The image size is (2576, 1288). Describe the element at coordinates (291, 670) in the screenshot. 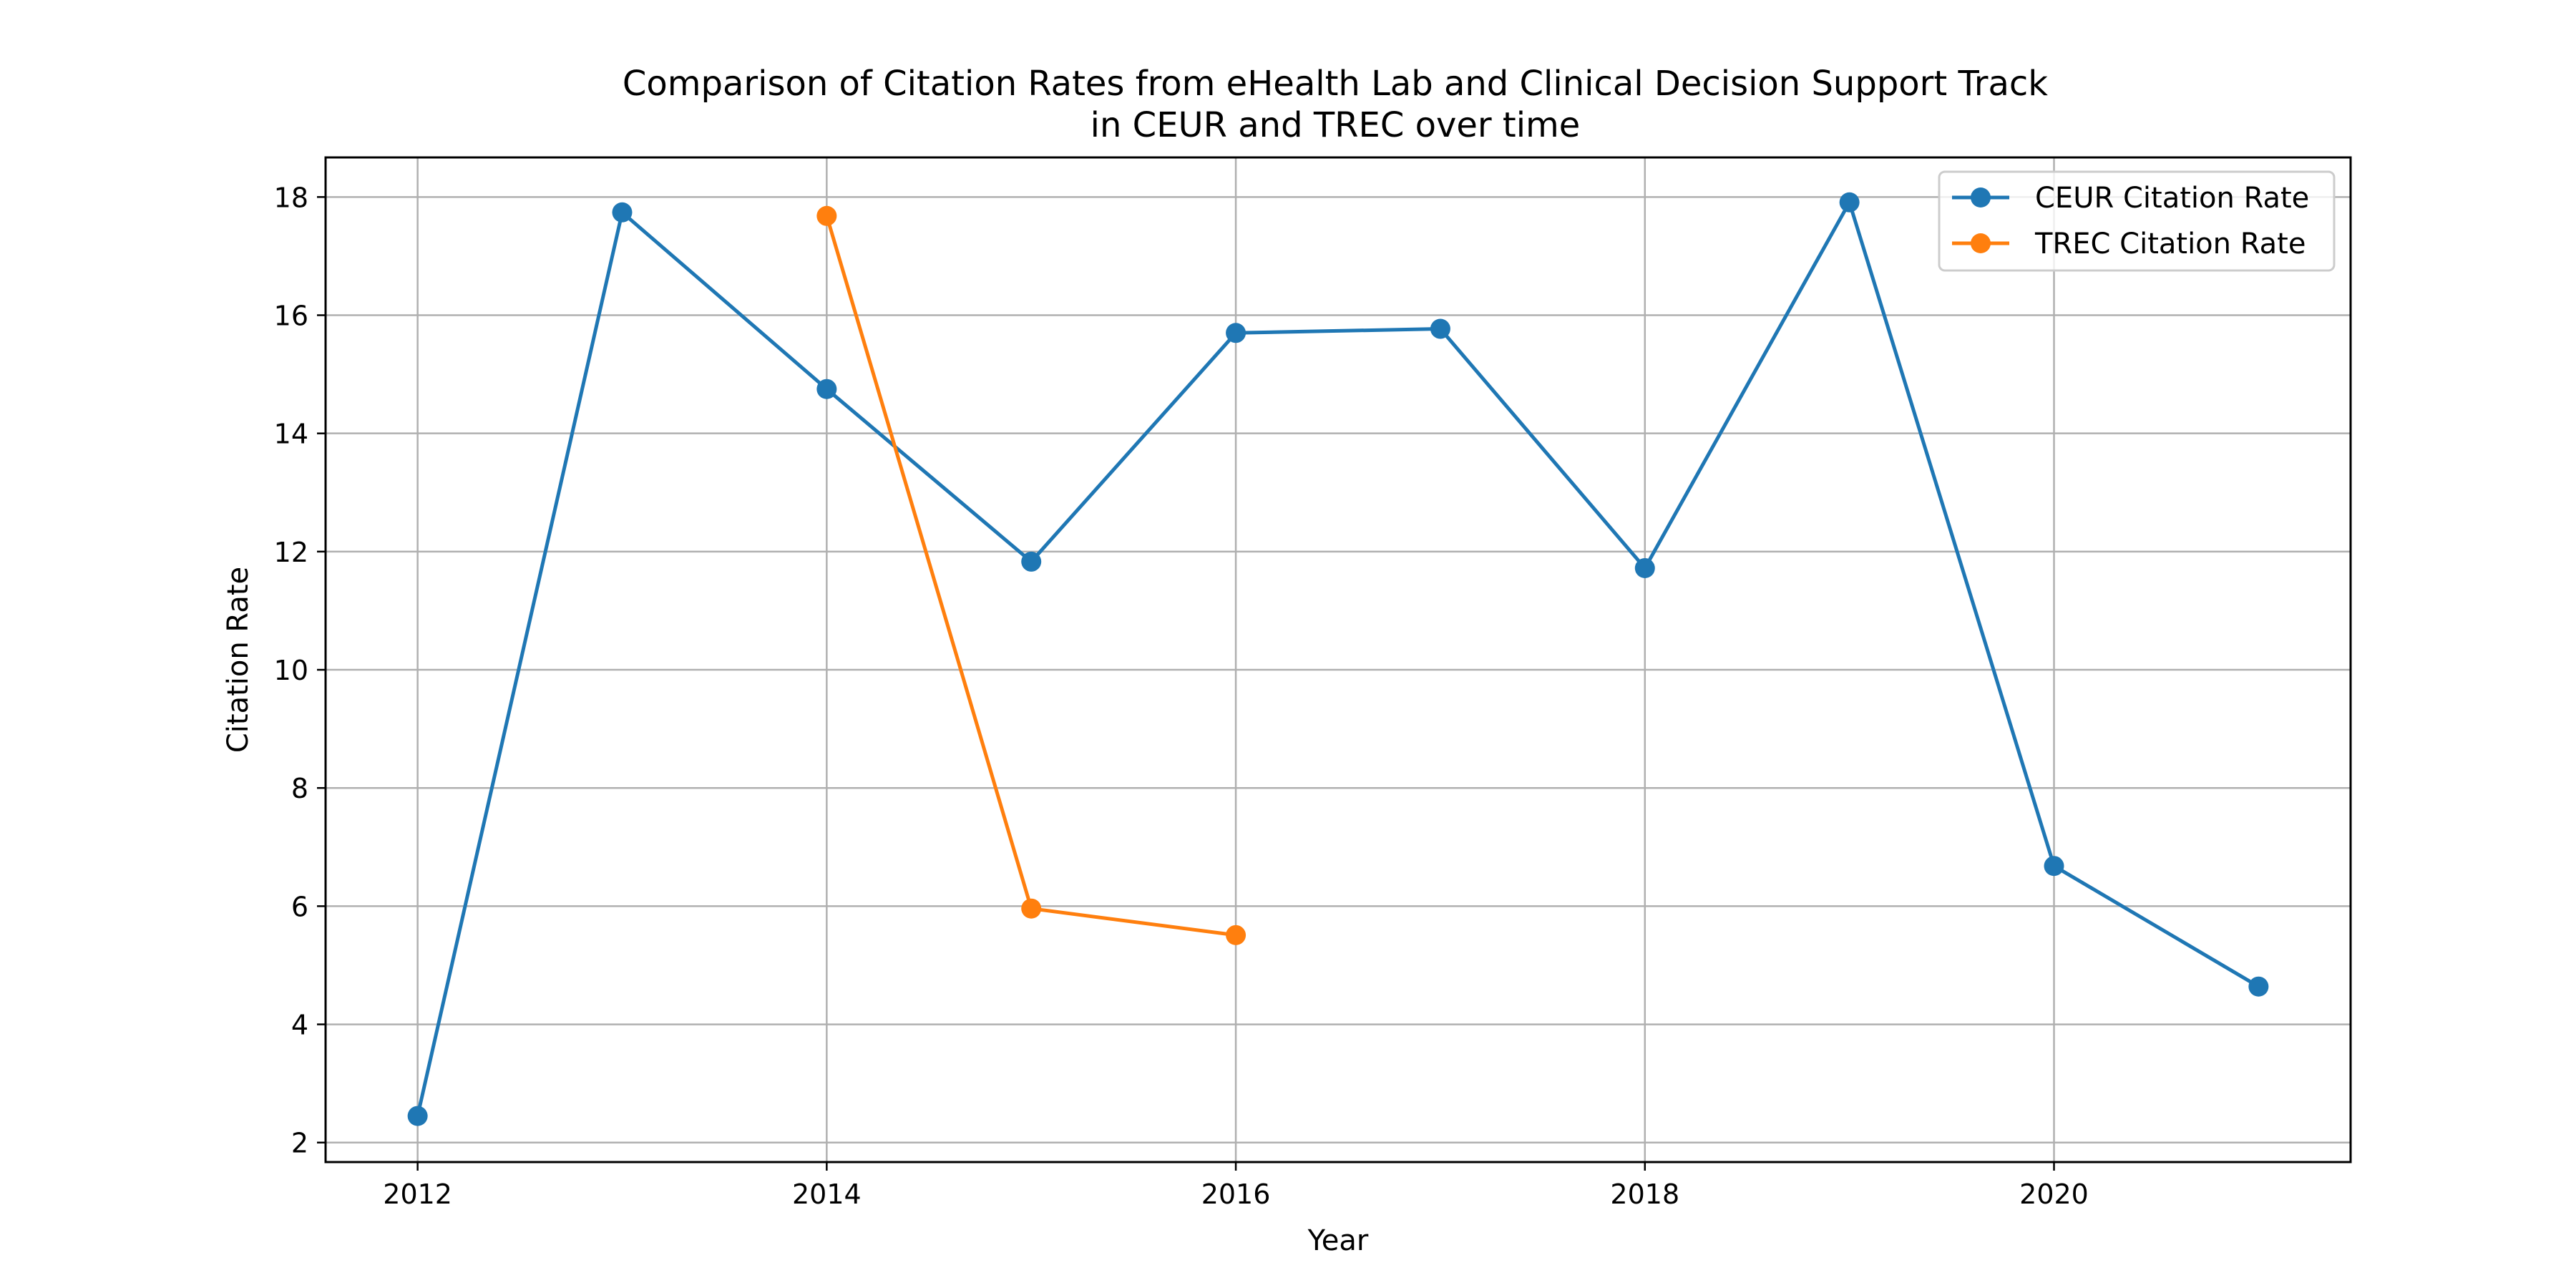

I see `y-tick-label: 10` at that location.